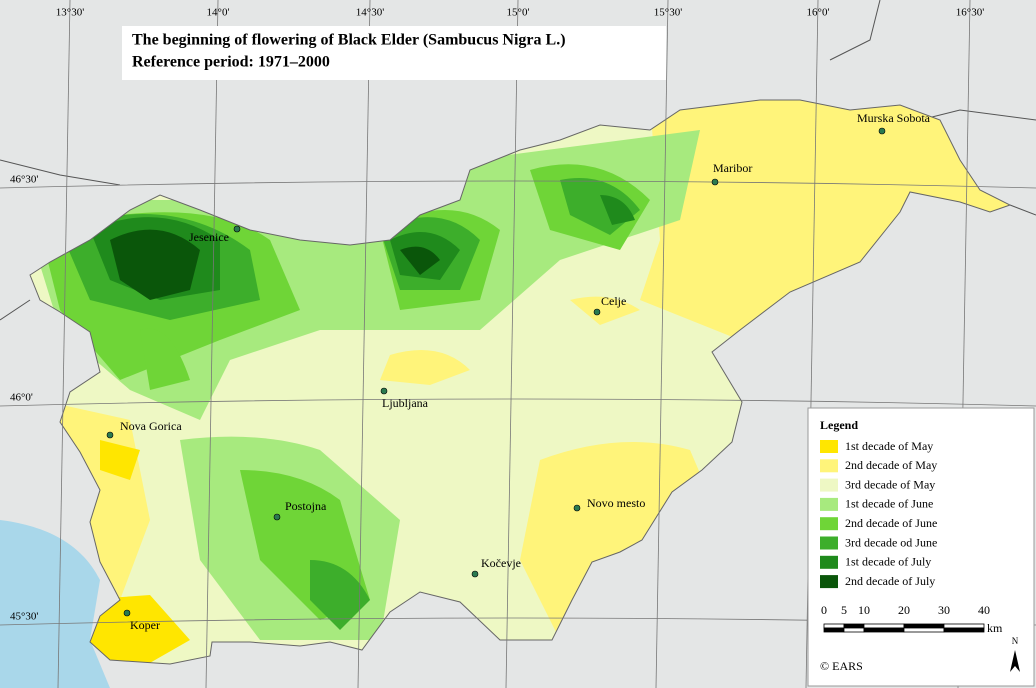  I want to click on legend-box, so click(921, 547).